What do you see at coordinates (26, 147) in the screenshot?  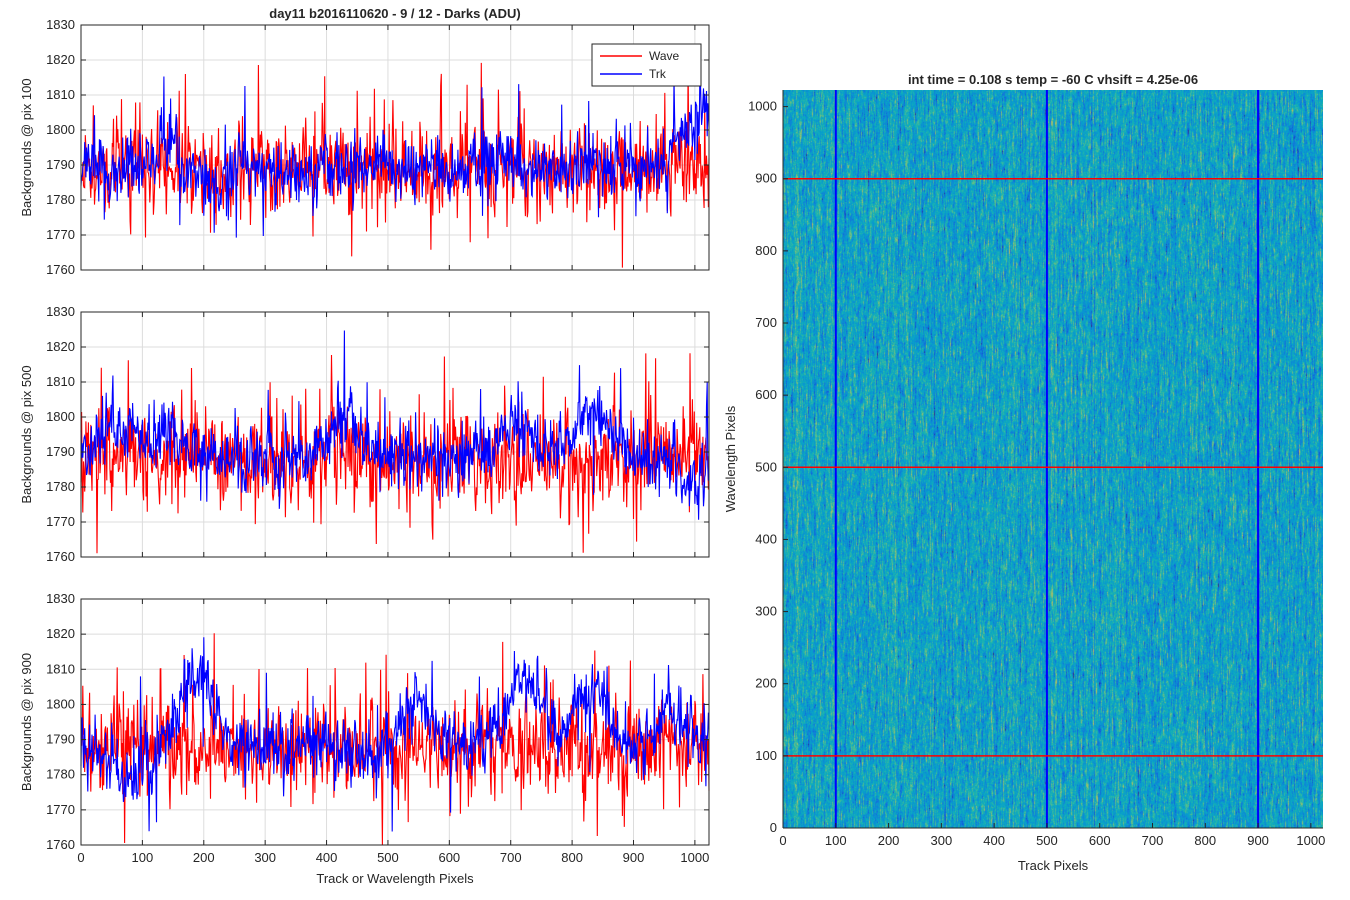 I see `y-axis-label: Backgrounds @ pix 100` at bounding box center [26, 147].